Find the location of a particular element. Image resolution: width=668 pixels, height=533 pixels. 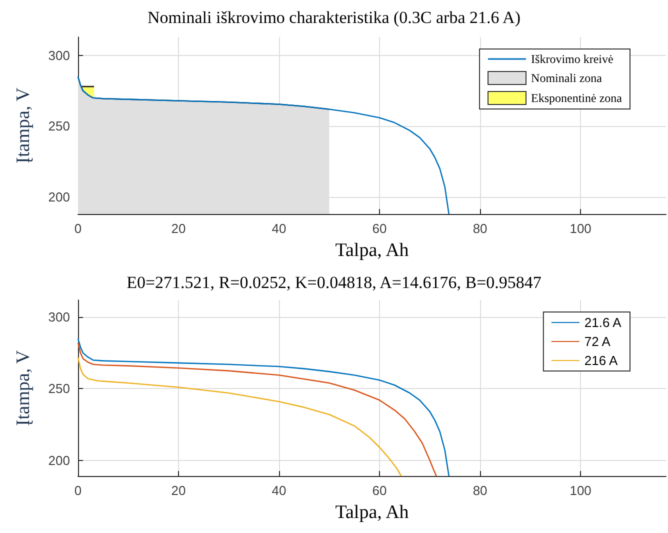

chart-title: E0=271.521, R=0.0252, K=0.04818, A=14.6176, B=0.95847 is located at coordinates (334, 282).